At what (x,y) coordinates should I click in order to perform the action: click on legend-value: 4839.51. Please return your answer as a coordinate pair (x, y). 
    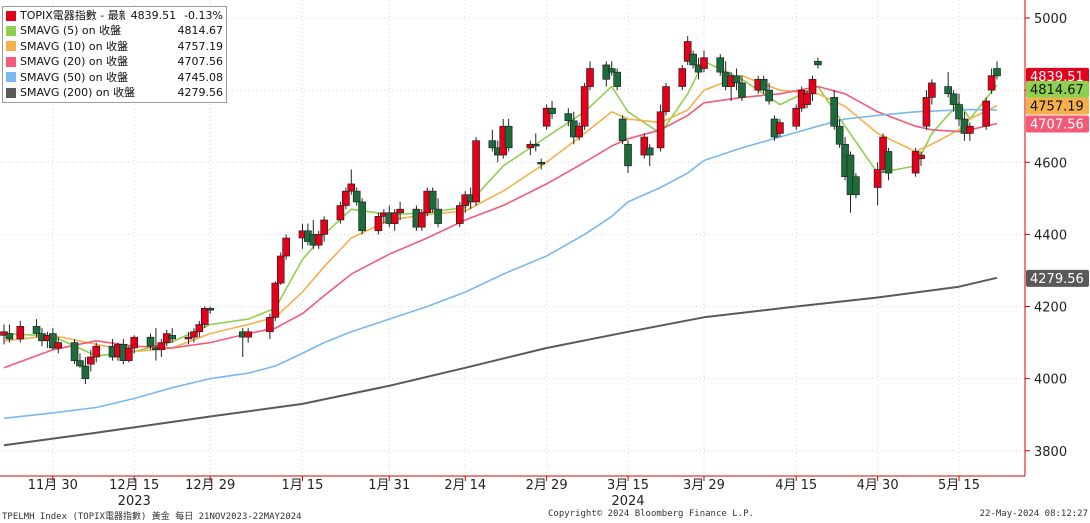
    Looking at the image, I should click on (153, 15).